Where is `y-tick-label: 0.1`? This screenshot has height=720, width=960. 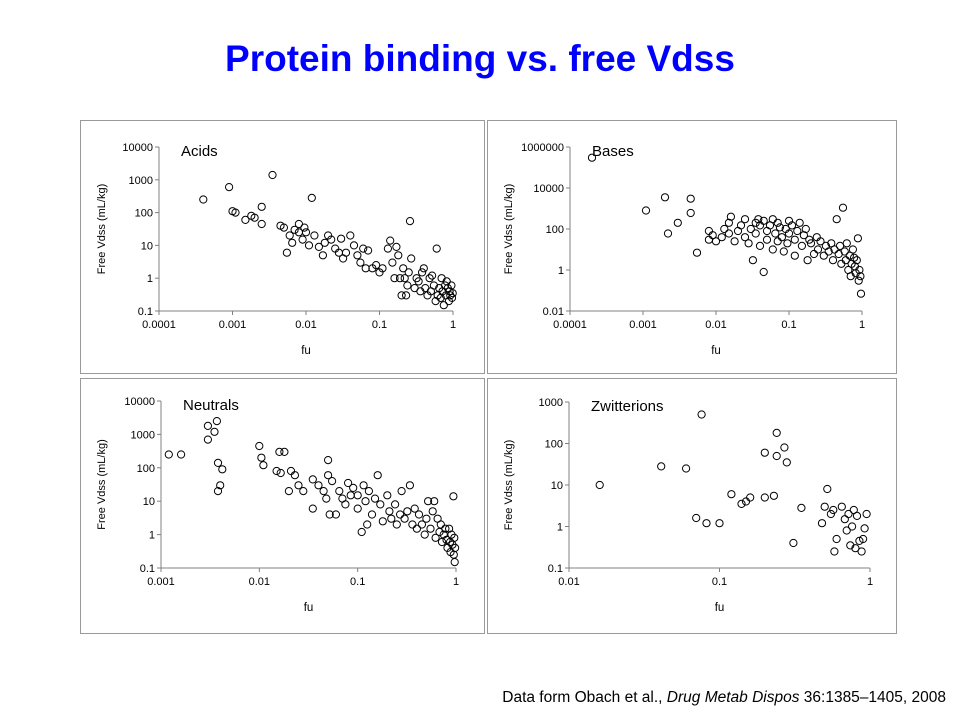
y-tick-label: 0.1 is located at coordinates (555, 569).